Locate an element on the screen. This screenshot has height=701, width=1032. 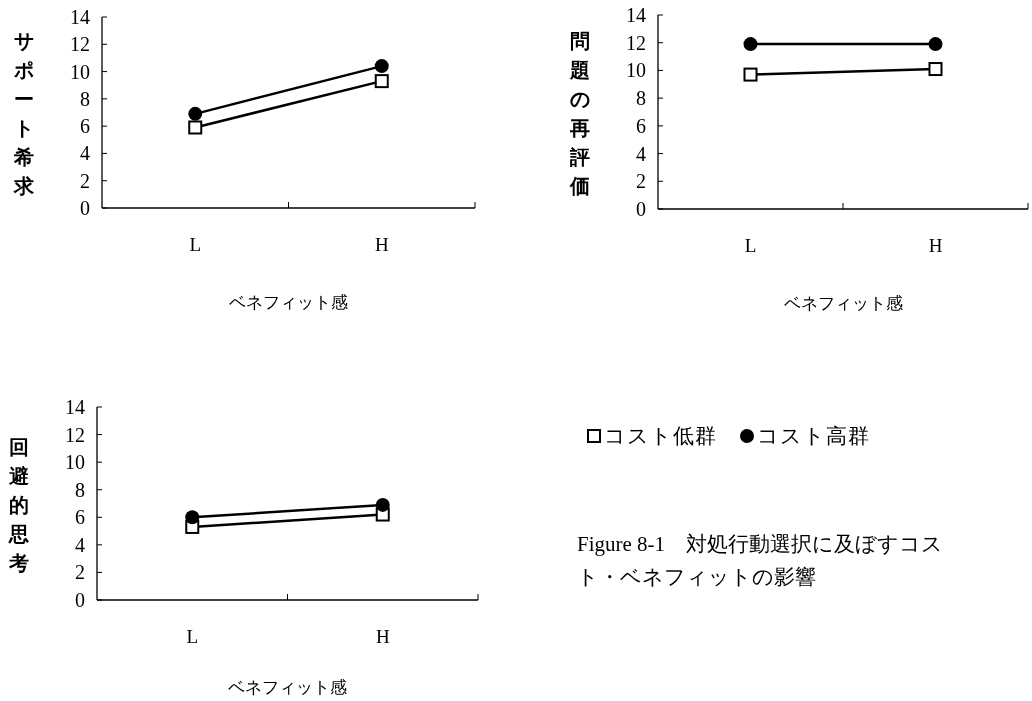
legend-label: コスト低群 is located at coordinates (660, 436).